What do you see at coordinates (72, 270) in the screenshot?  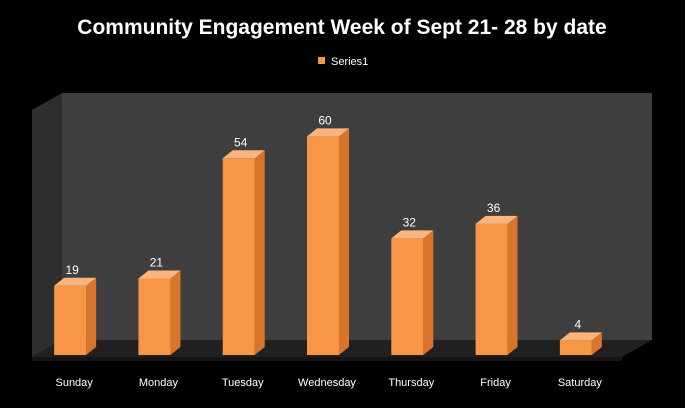 I see `data-label: 19` at bounding box center [72, 270].